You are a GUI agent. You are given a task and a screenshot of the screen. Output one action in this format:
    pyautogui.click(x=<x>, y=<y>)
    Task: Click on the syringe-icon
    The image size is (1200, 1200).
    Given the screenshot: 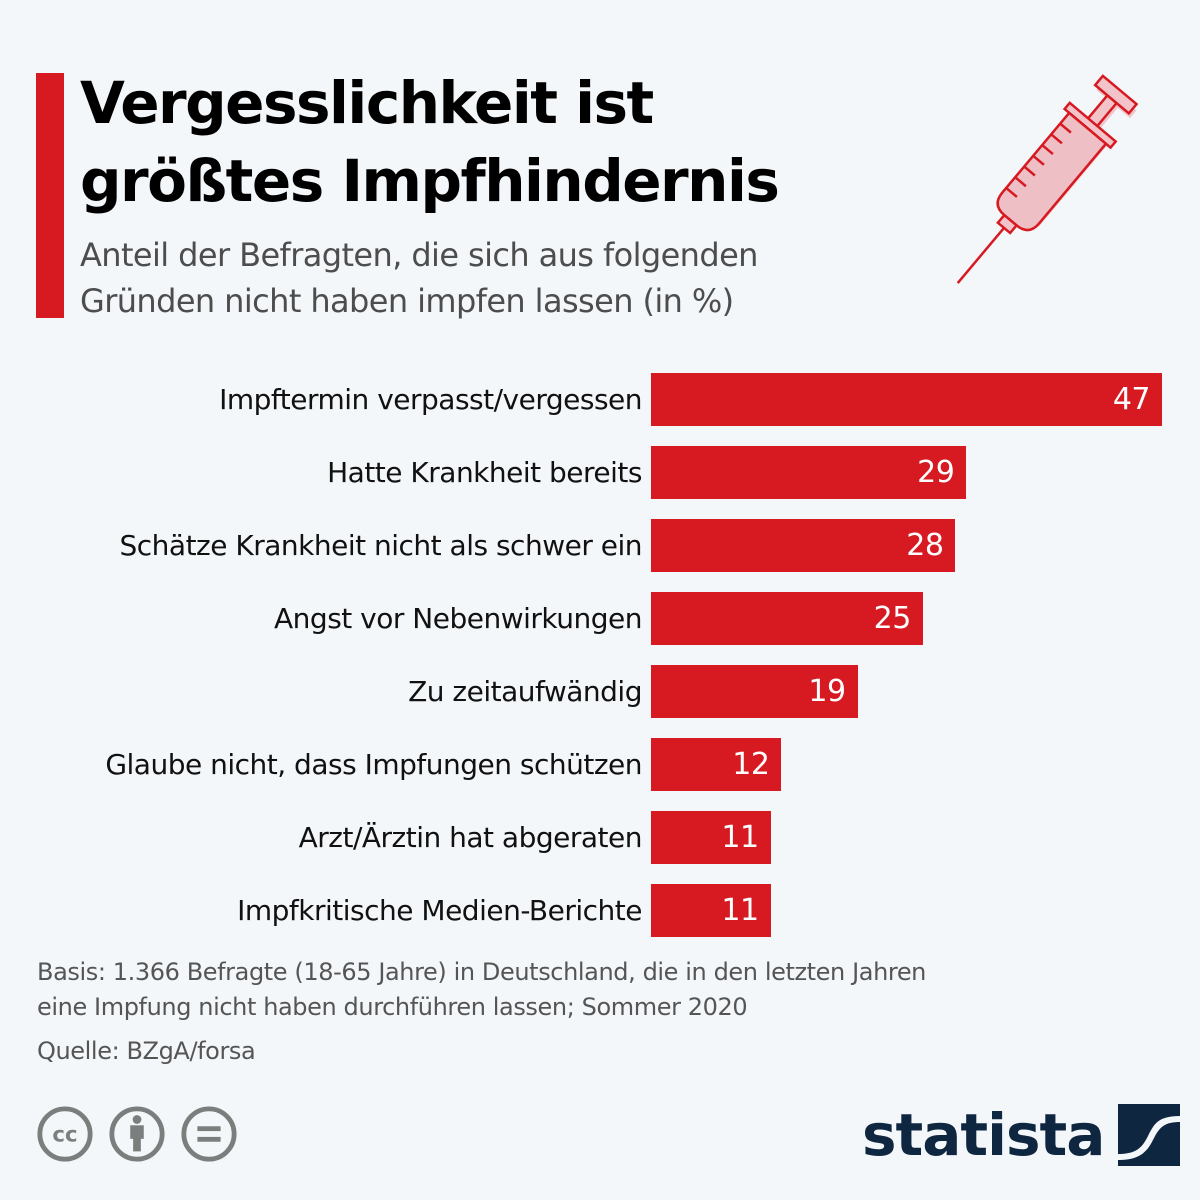 What is the action you would take?
    pyautogui.click(x=1047, y=179)
    